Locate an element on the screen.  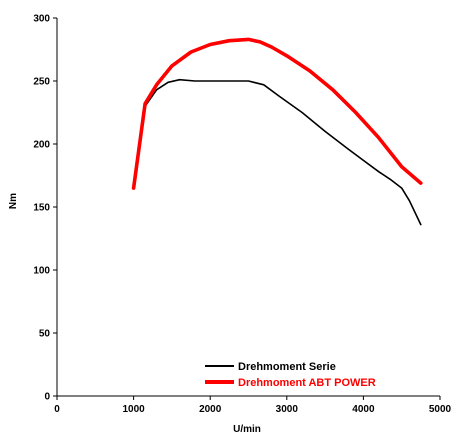
x-tick-label: 5000 is located at coordinates (440, 409).